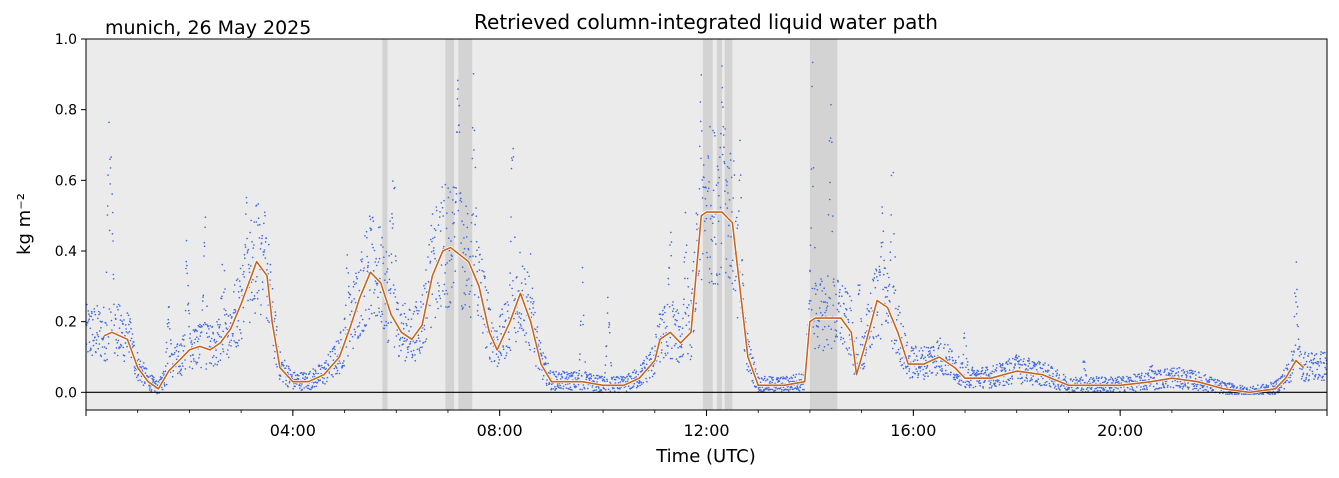  What do you see at coordinates (705, 456) in the screenshot?
I see `x-axis-label: Time (UTC)` at bounding box center [705, 456].